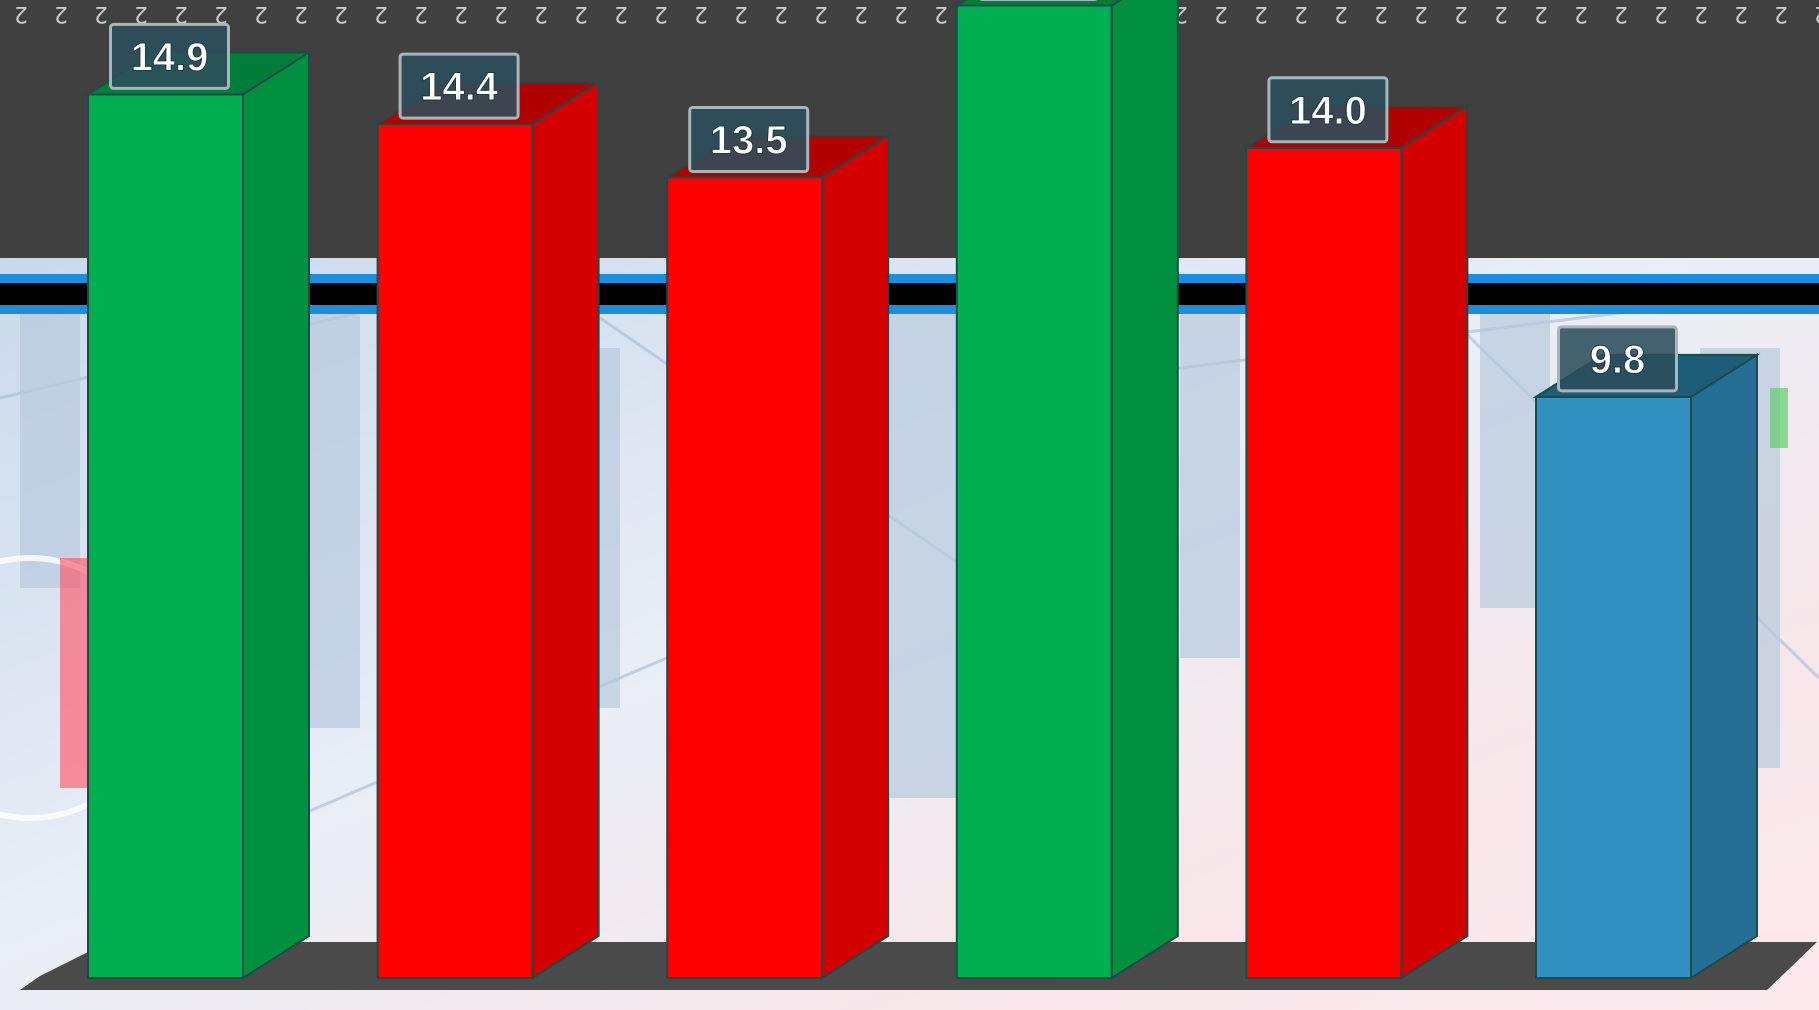 This screenshot has width=1819, height=1010. I want to click on bar-top-face, so click(1038, 3).